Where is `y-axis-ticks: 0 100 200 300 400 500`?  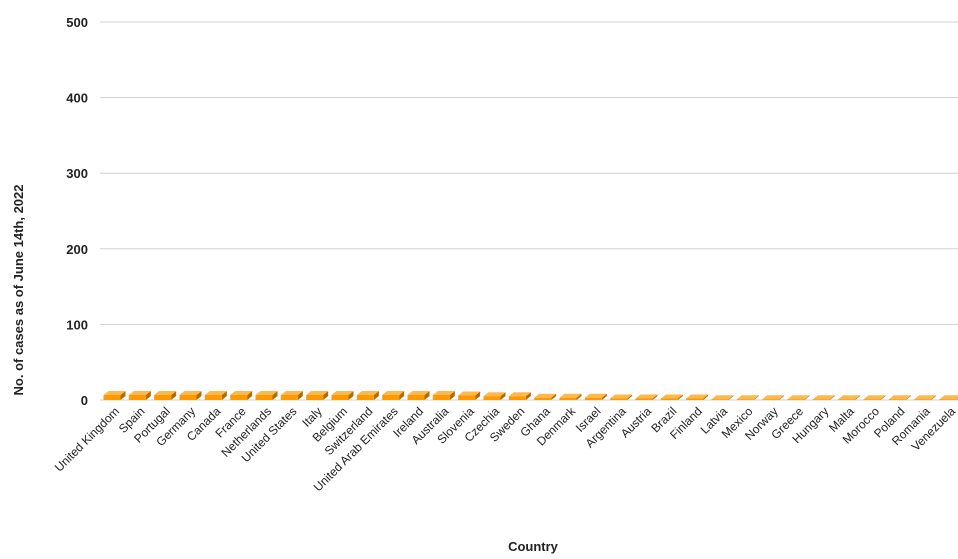 y-axis-ticks: 0 100 200 300 400 500 is located at coordinates (77, 211).